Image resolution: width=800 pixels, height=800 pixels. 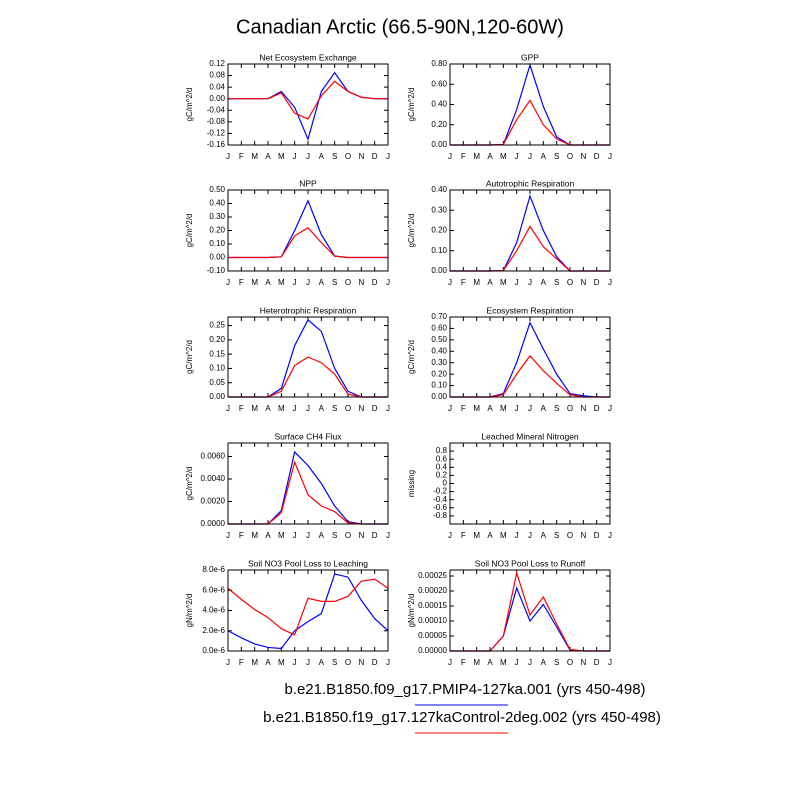 I want to click on x-tick-label: S, so click(x=334, y=662).